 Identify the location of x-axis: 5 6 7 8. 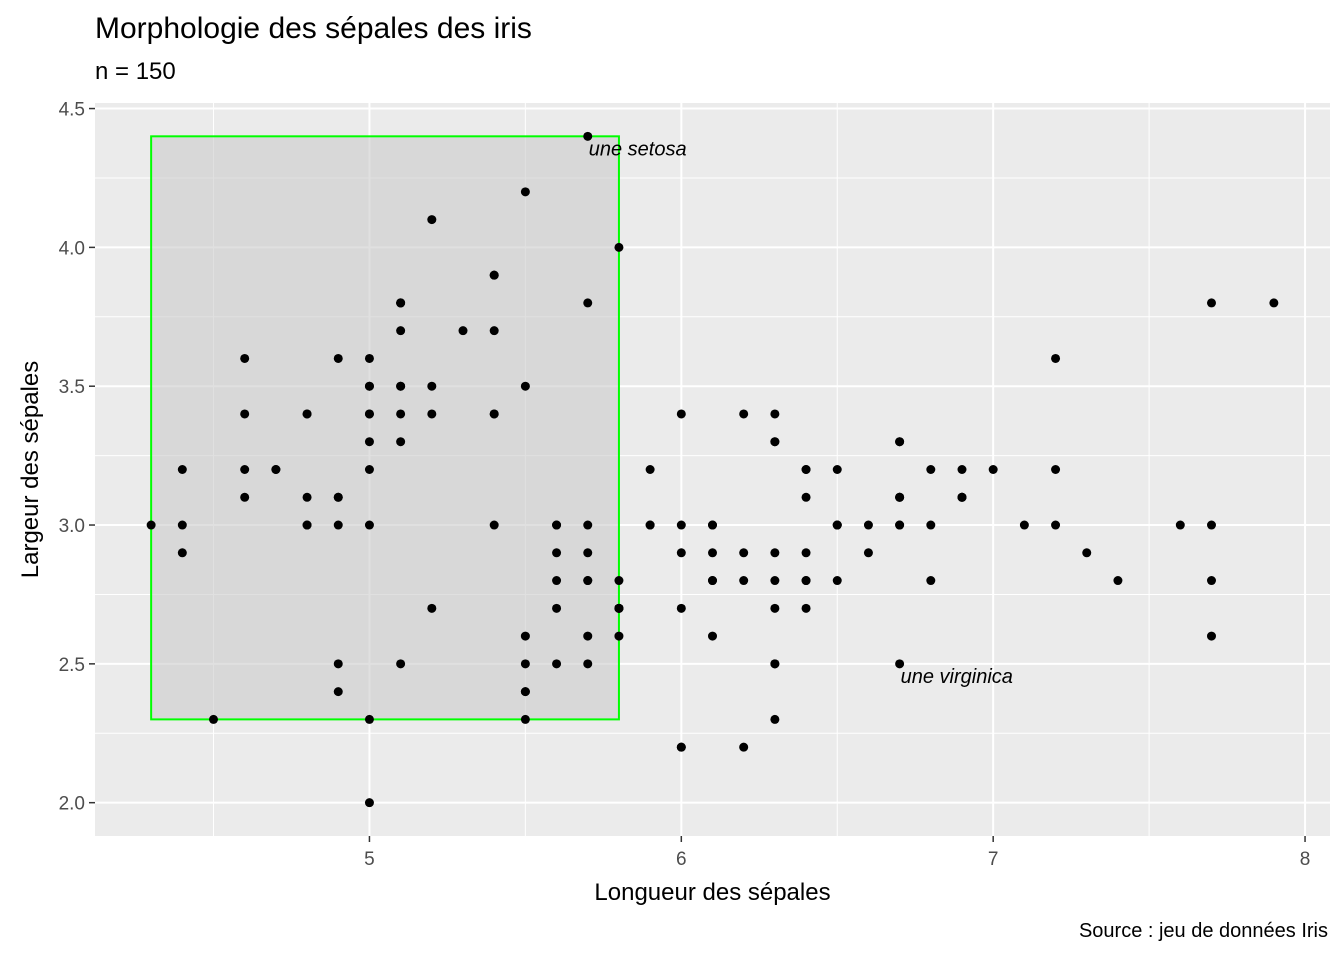
(837, 853).